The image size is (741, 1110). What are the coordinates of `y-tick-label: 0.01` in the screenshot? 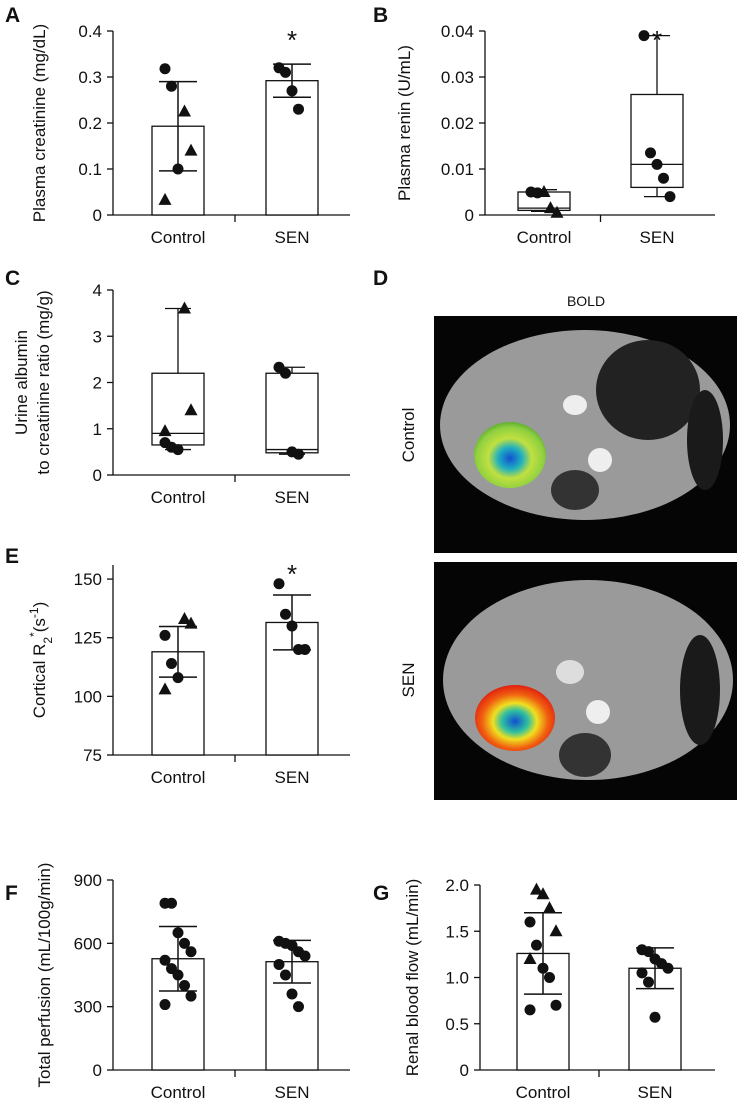 It's located at (457, 169).